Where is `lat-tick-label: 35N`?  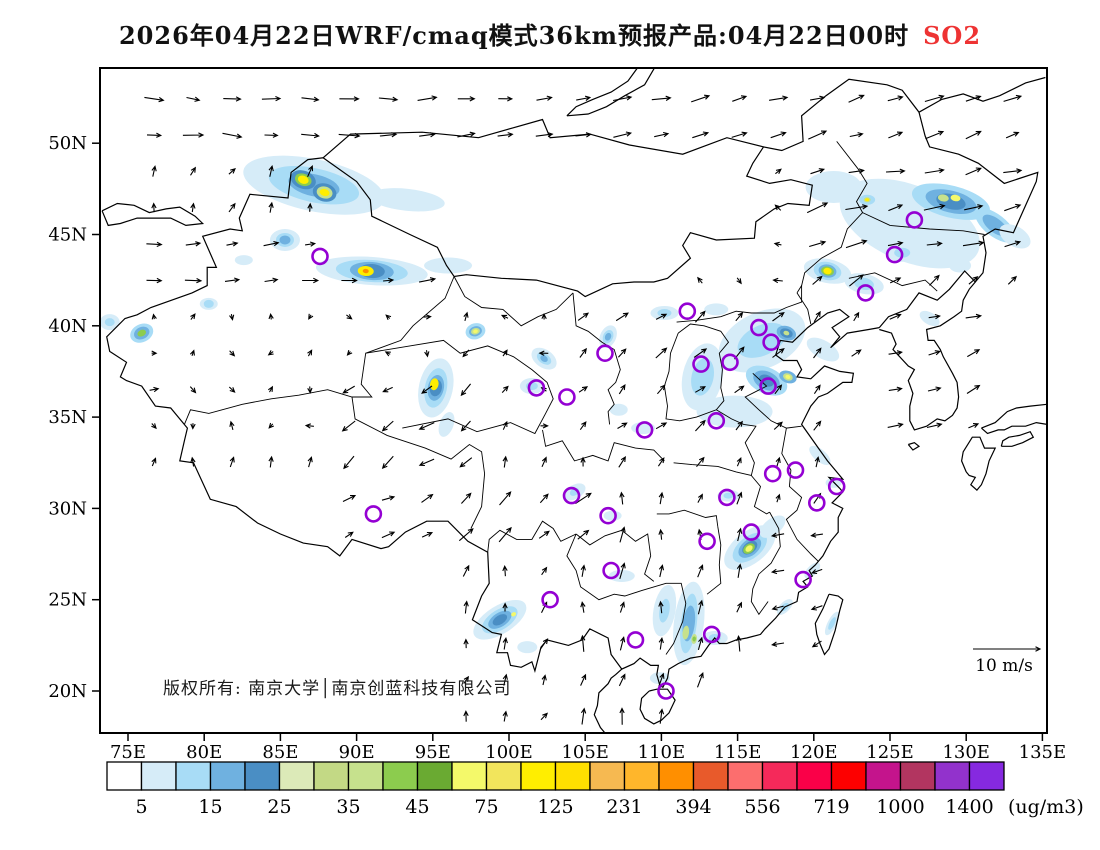
lat-tick-label: 35N is located at coordinates (67, 417).